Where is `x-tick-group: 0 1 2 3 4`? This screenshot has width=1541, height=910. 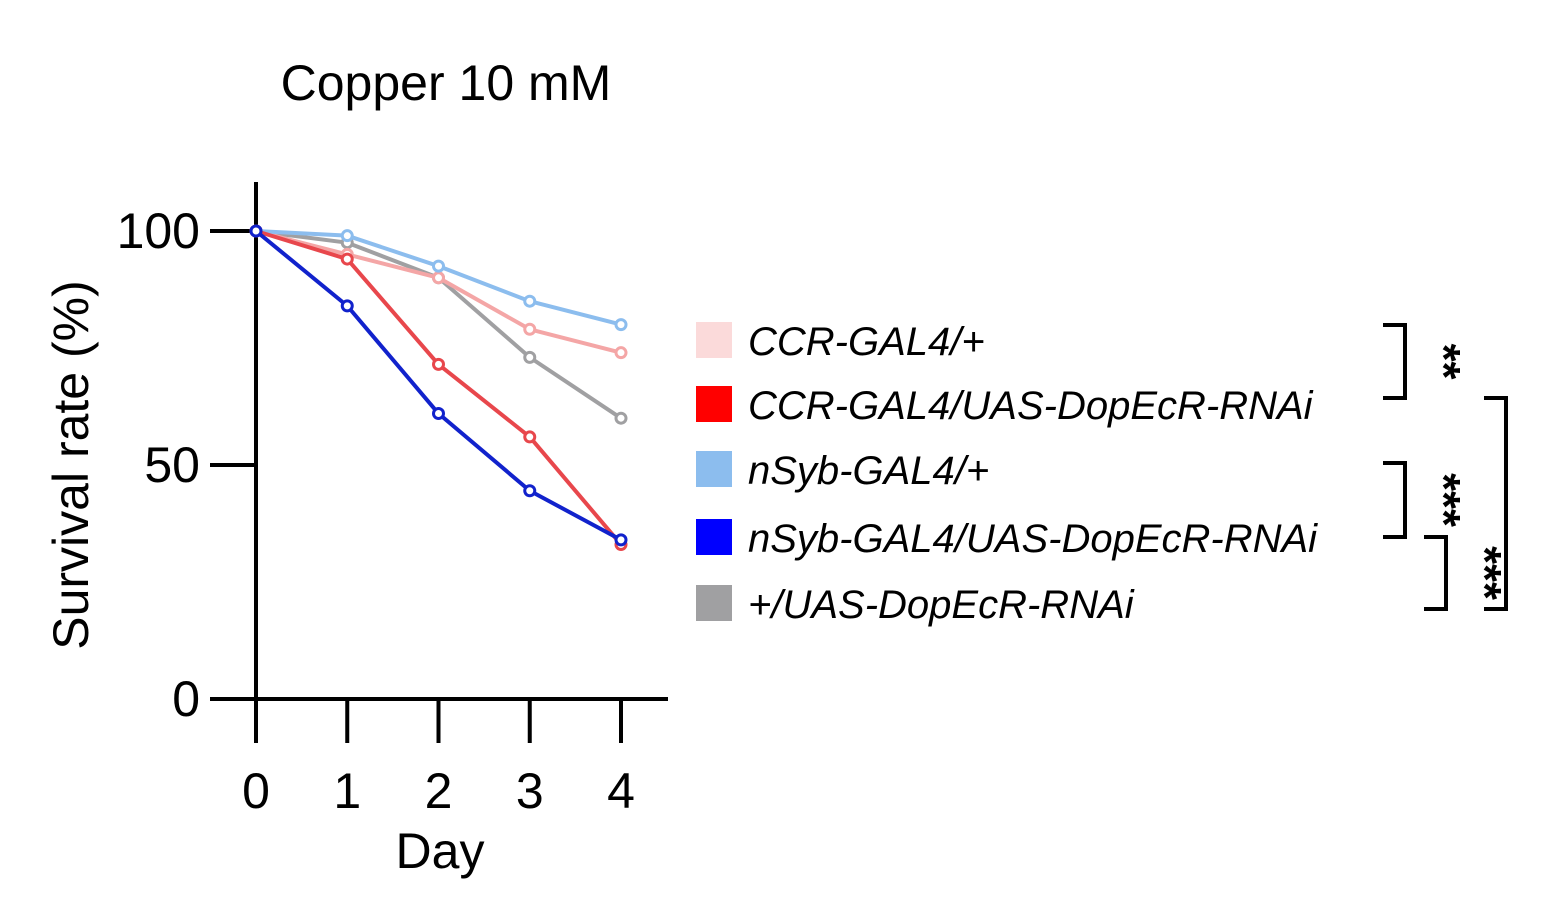 x-tick-group: 0 1 2 3 4 is located at coordinates (438, 759).